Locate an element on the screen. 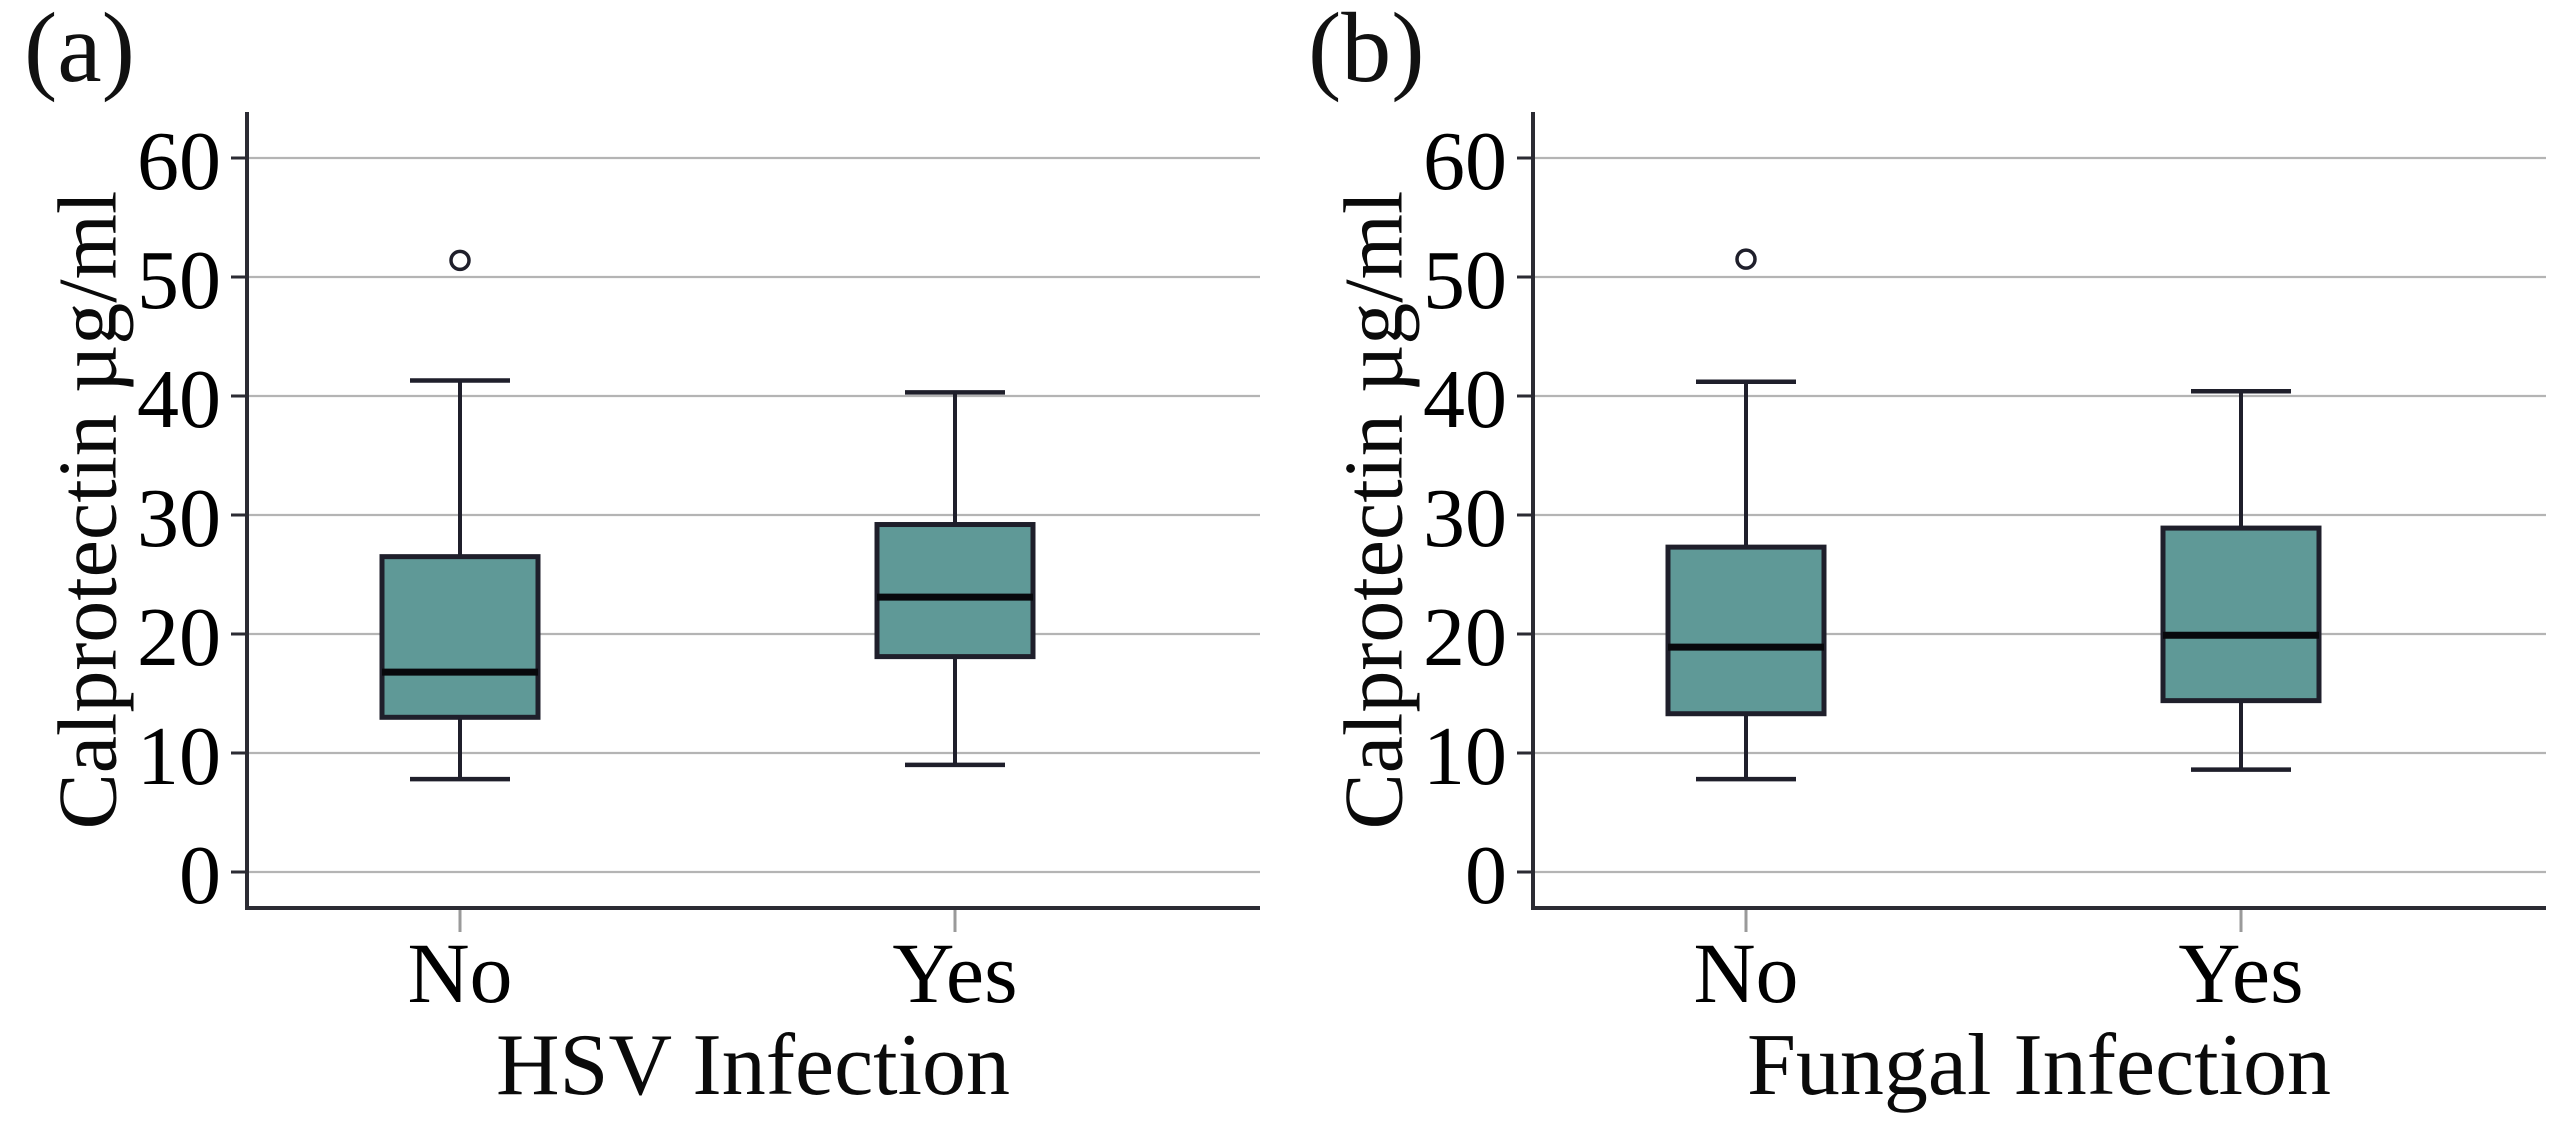 The image size is (2572, 1136). panel-a-letter: (a) is located at coordinates (79, 51).